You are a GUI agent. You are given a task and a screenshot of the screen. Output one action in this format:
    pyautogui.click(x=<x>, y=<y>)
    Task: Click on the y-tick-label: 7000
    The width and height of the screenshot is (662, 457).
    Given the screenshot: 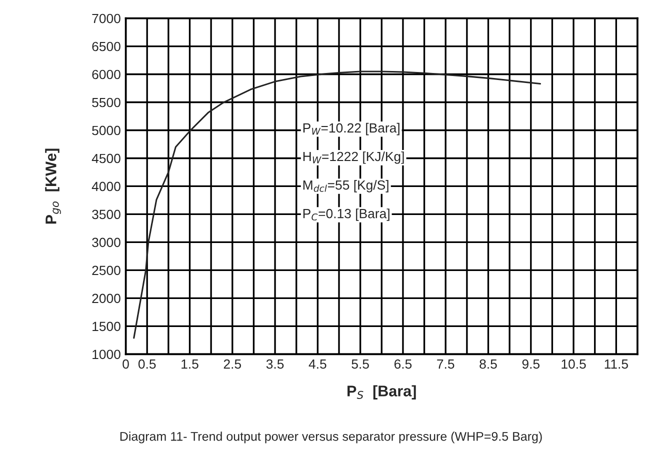 What is the action you would take?
    pyautogui.click(x=106, y=19)
    